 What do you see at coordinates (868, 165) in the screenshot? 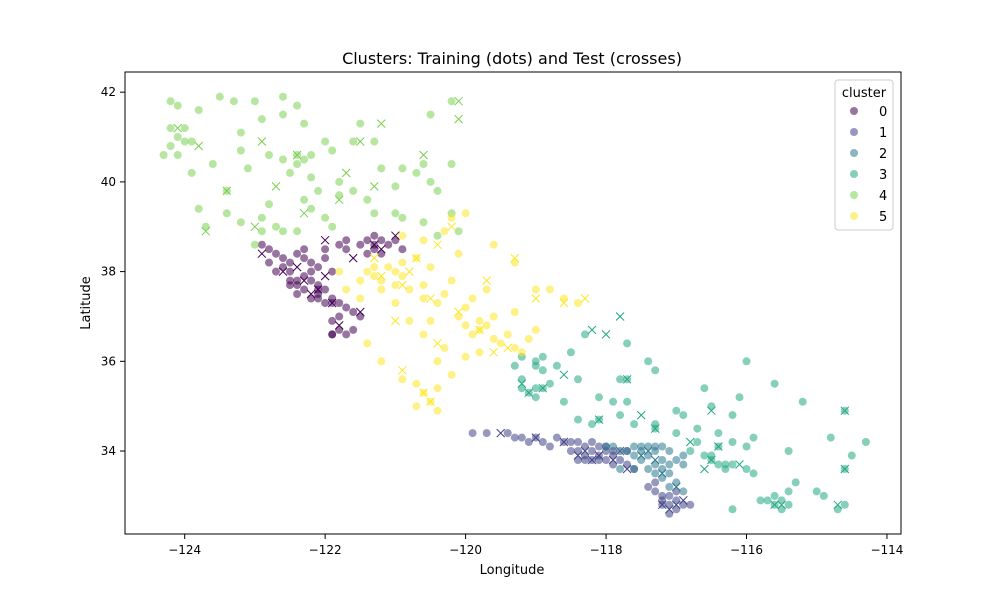
I see `legend-entries: 0 1 2 3 4 5` at bounding box center [868, 165].